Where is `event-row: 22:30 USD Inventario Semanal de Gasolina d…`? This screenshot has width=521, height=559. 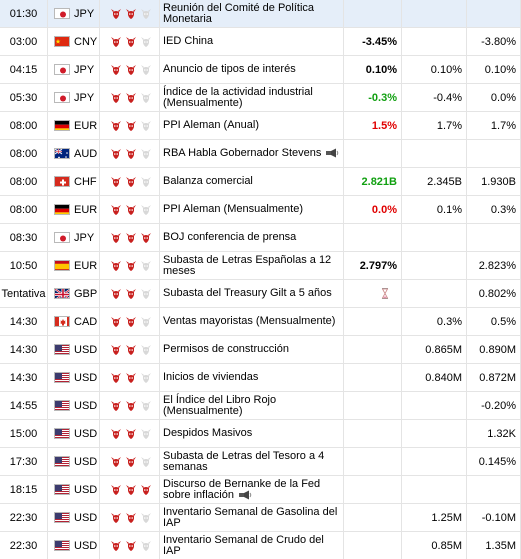 event-row: 22:30 USD Inventario Semanal de Gasolina d… is located at coordinates (260, 518).